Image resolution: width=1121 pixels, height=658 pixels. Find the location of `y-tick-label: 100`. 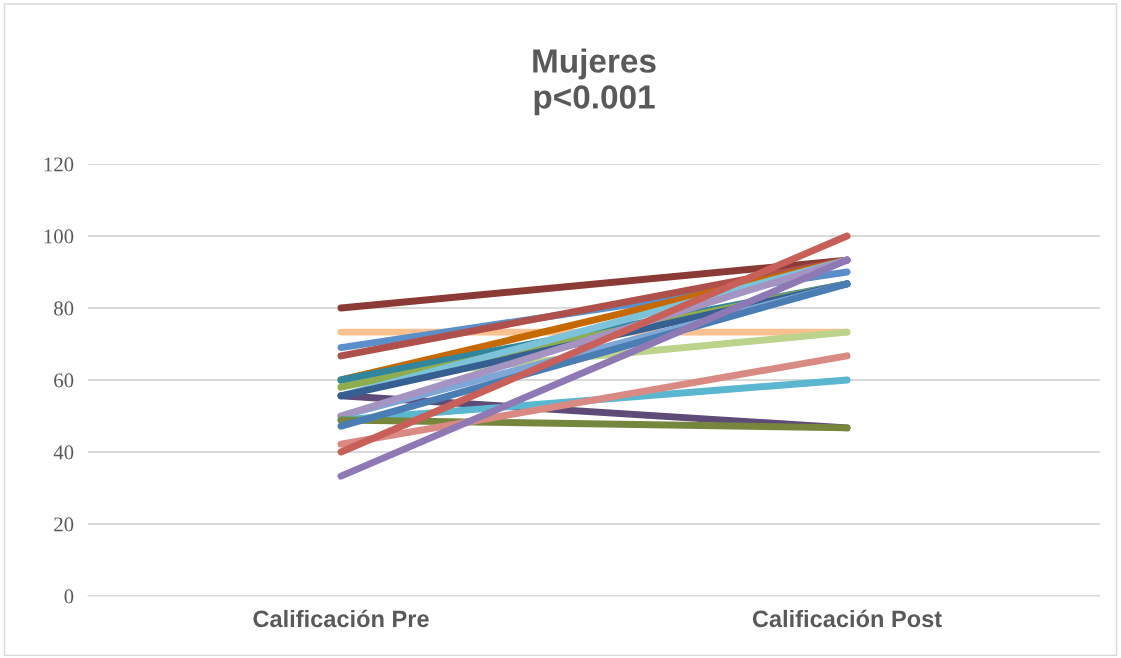

y-tick-label: 100 is located at coordinates (59, 236).